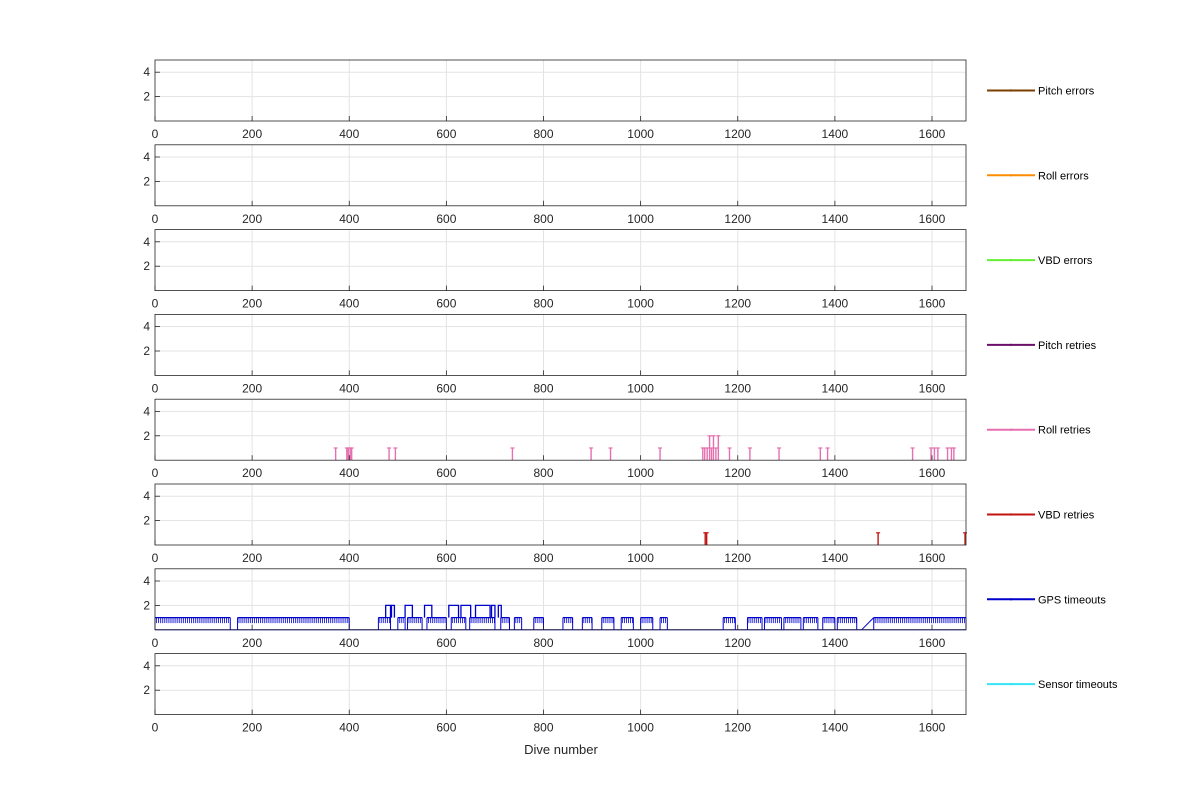 The width and height of the screenshot is (1200, 804). What do you see at coordinates (1078, 685) in the screenshot?
I see `legend-label: Sensor timeouts` at bounding box center [1078, 685].